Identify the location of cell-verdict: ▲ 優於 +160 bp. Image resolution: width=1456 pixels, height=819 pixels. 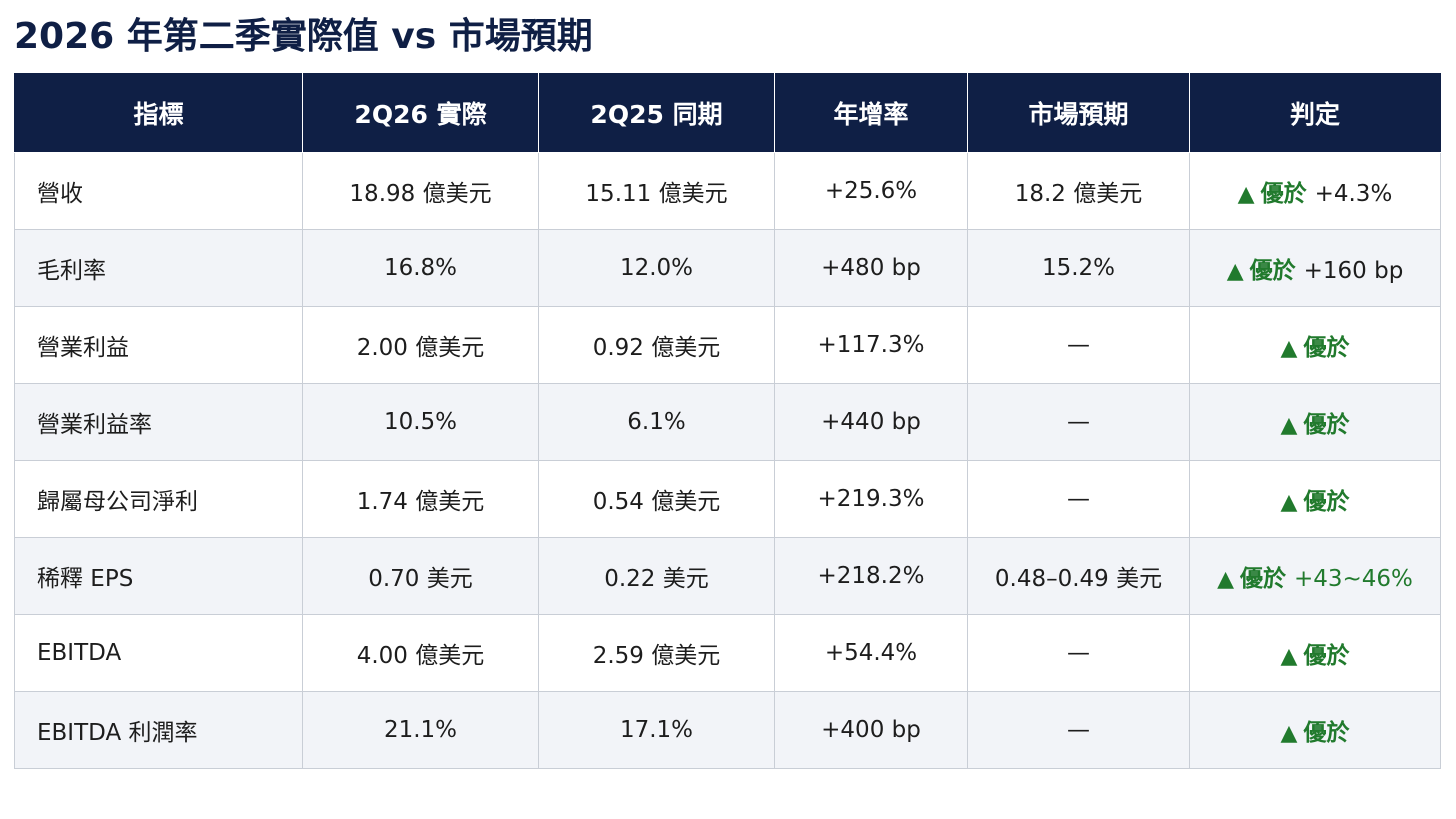
(1315, 268).